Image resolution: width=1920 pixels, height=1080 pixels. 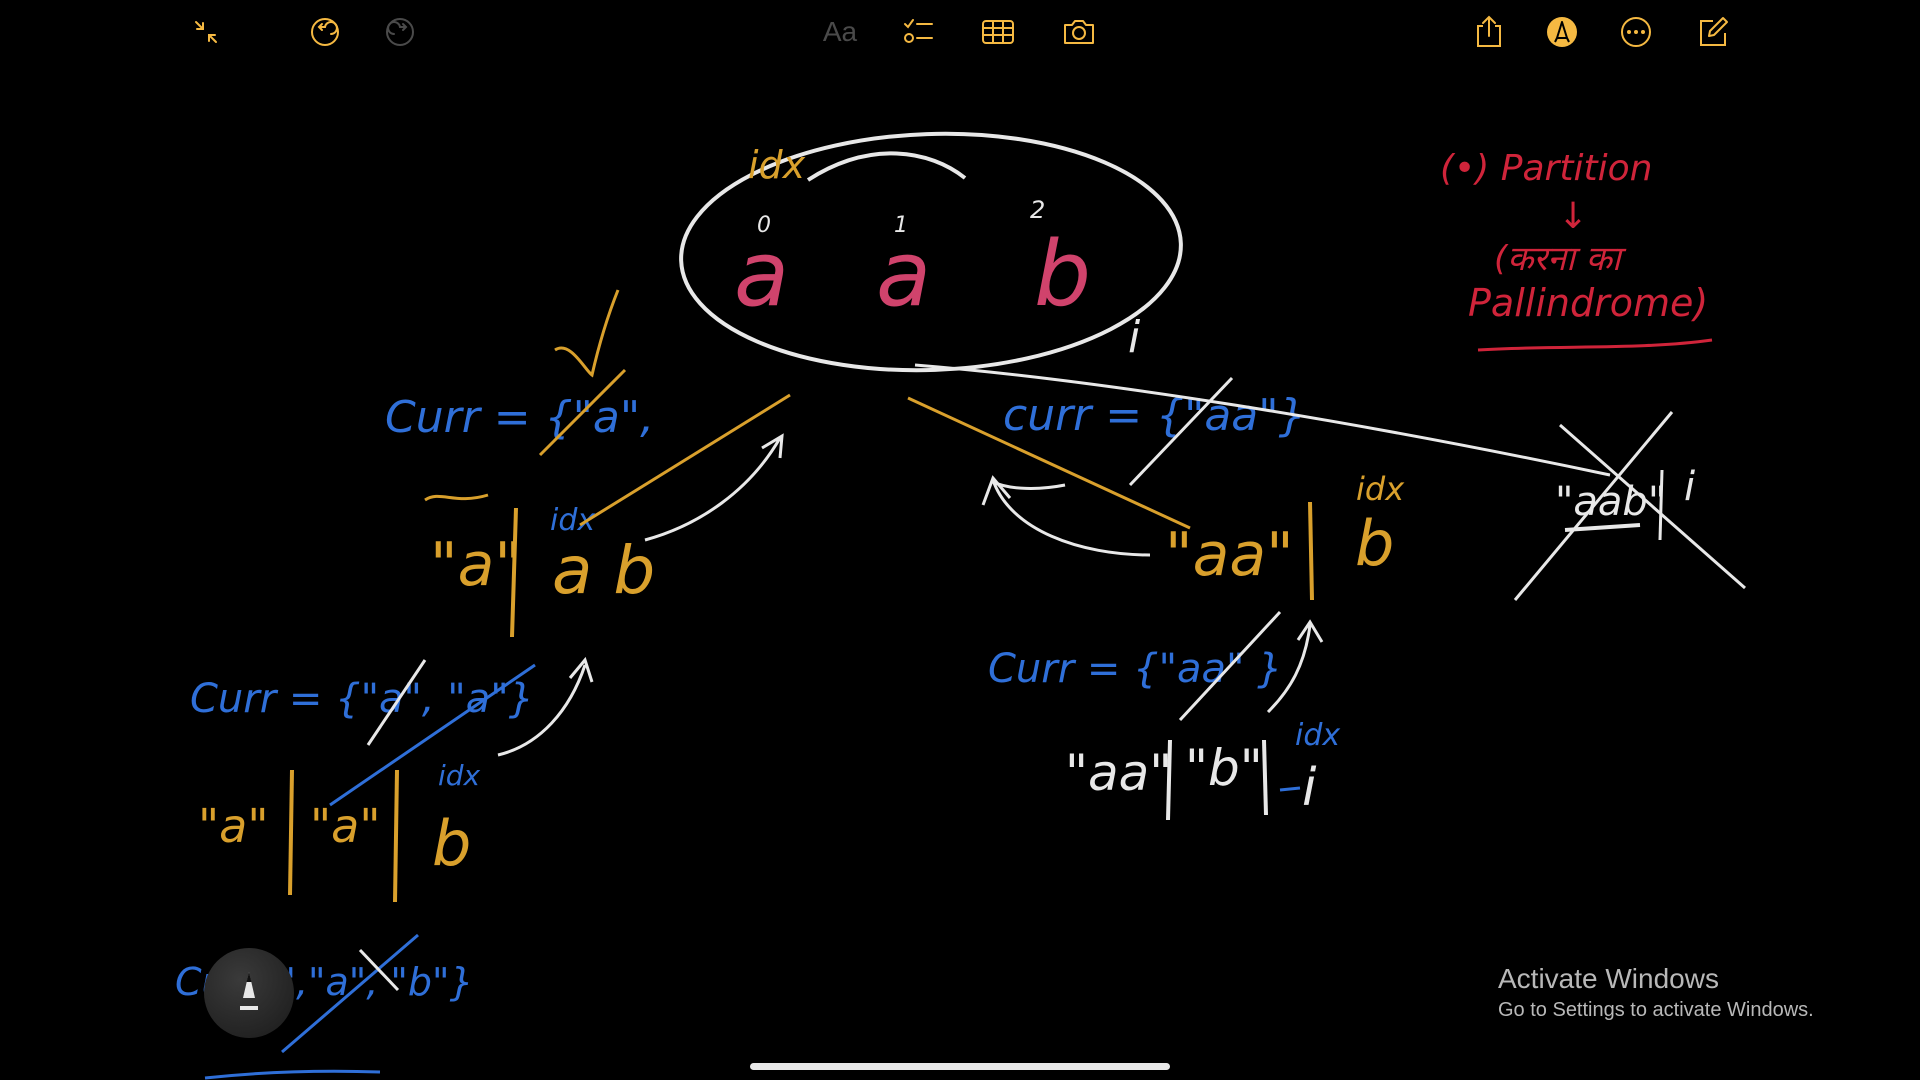 I want to click on char-1: a, so click(x=903, y=274).